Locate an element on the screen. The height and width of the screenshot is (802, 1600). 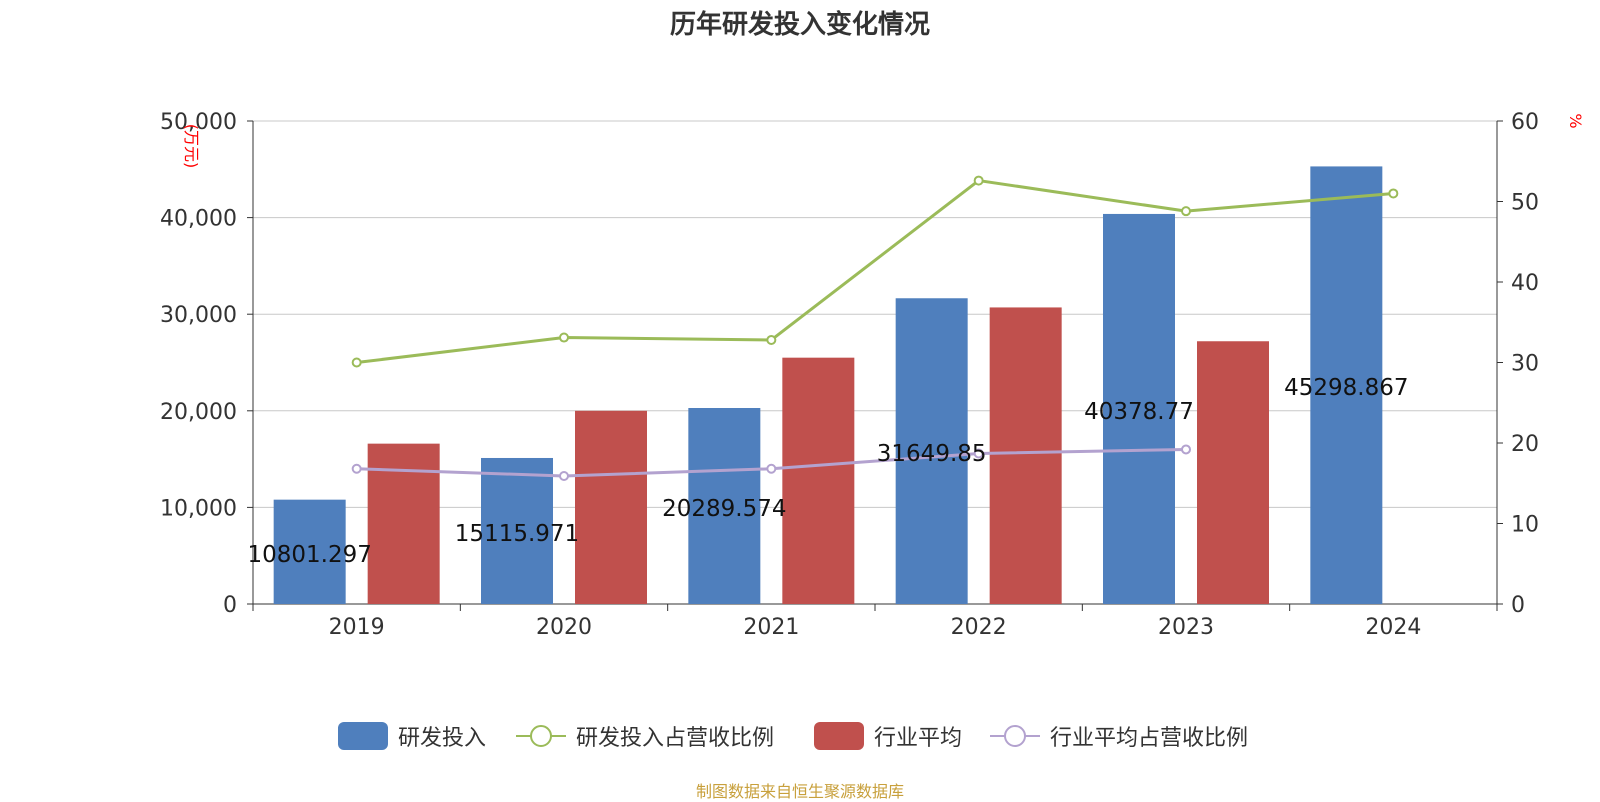
y-right-tick-label: 50 is located at coordinates (1525, 203).